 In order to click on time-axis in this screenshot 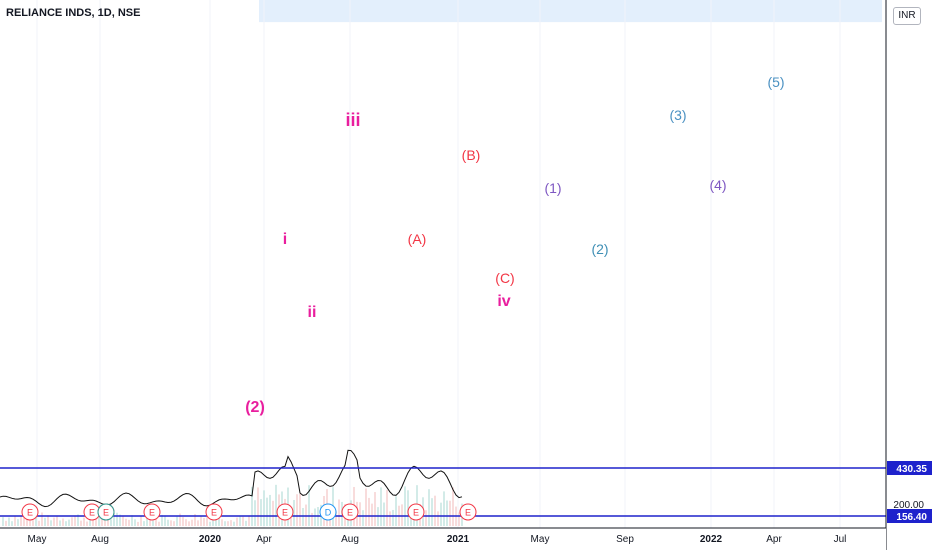, I will do `click(443, 539)`.